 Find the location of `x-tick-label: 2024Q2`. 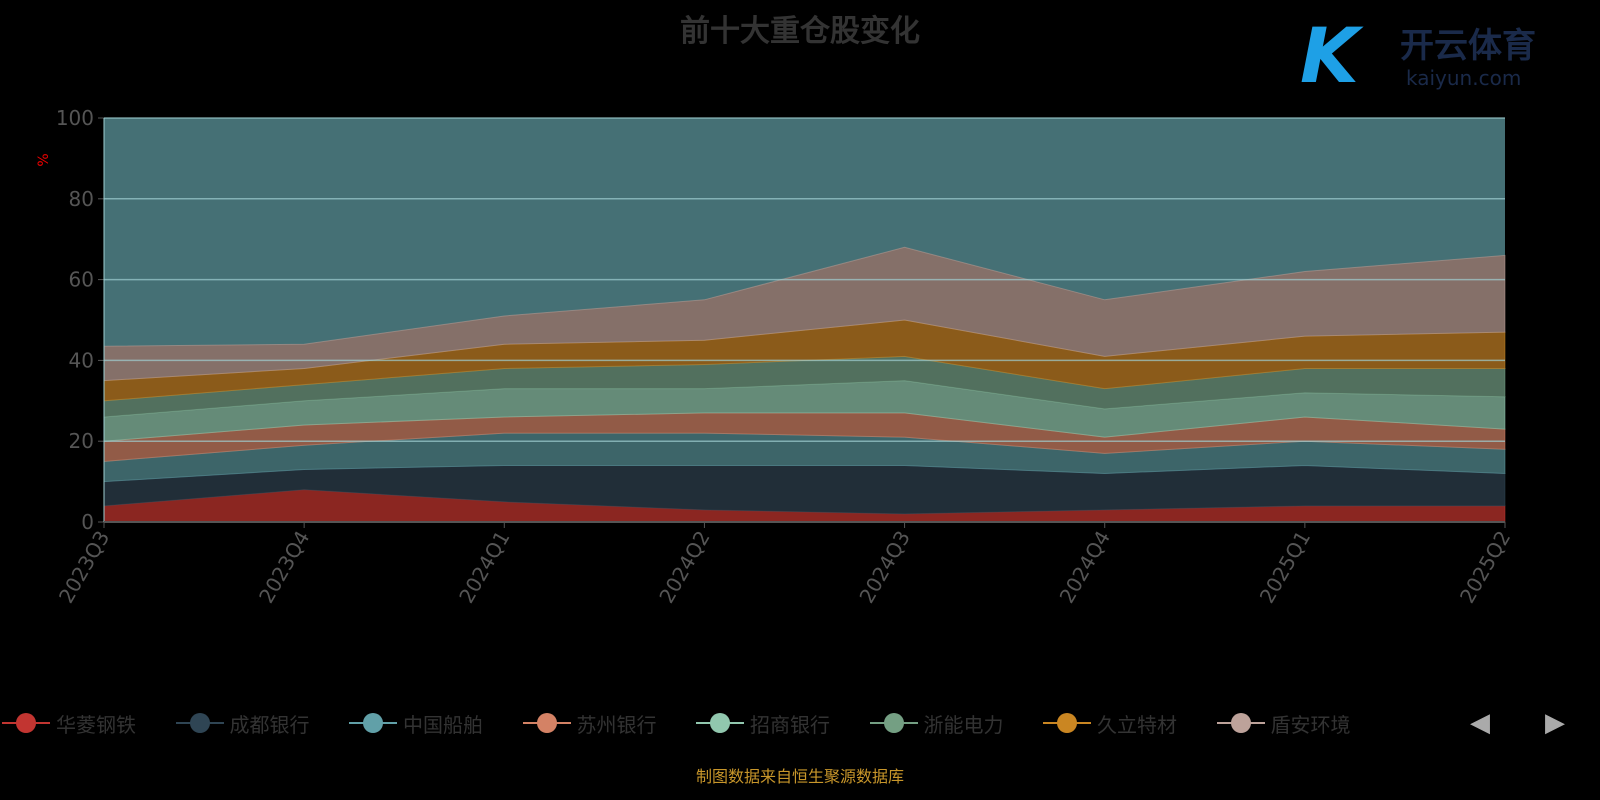

x-tick-label: 2024Q2 is located at coordinates (684, 567).